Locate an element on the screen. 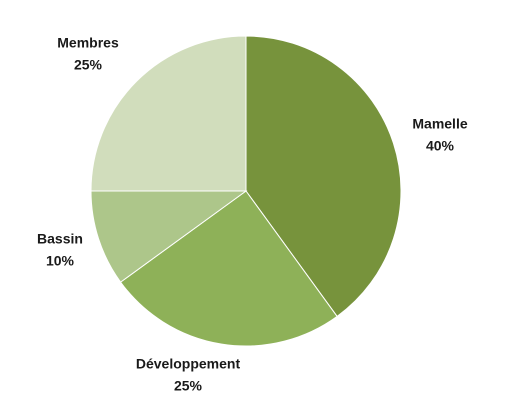 The image size is (511, 420). value-label: 10% is located at coordinates (60, 261).